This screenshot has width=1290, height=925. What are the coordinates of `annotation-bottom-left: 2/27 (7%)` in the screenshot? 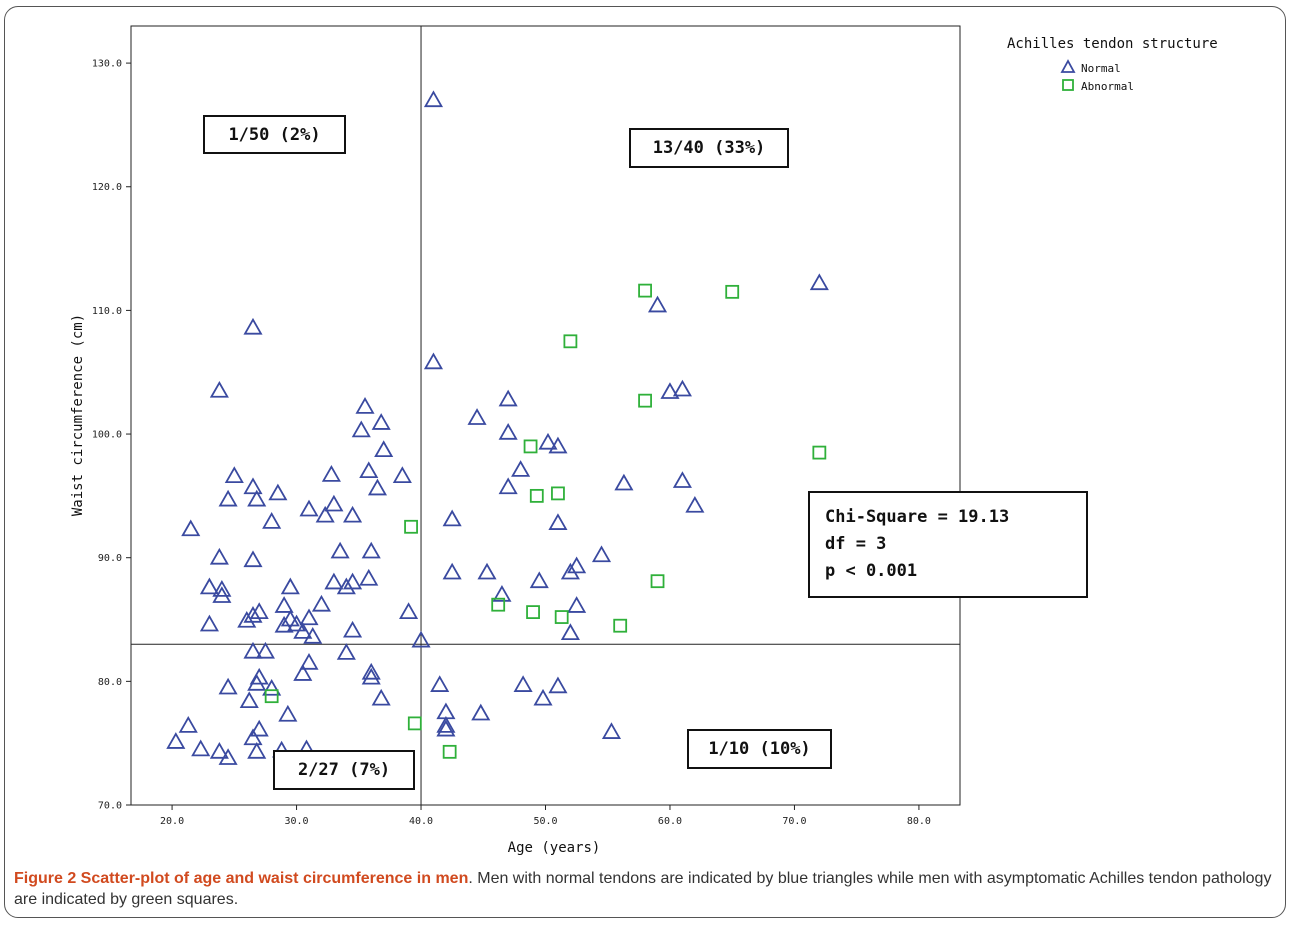 It's located at (344, 770).